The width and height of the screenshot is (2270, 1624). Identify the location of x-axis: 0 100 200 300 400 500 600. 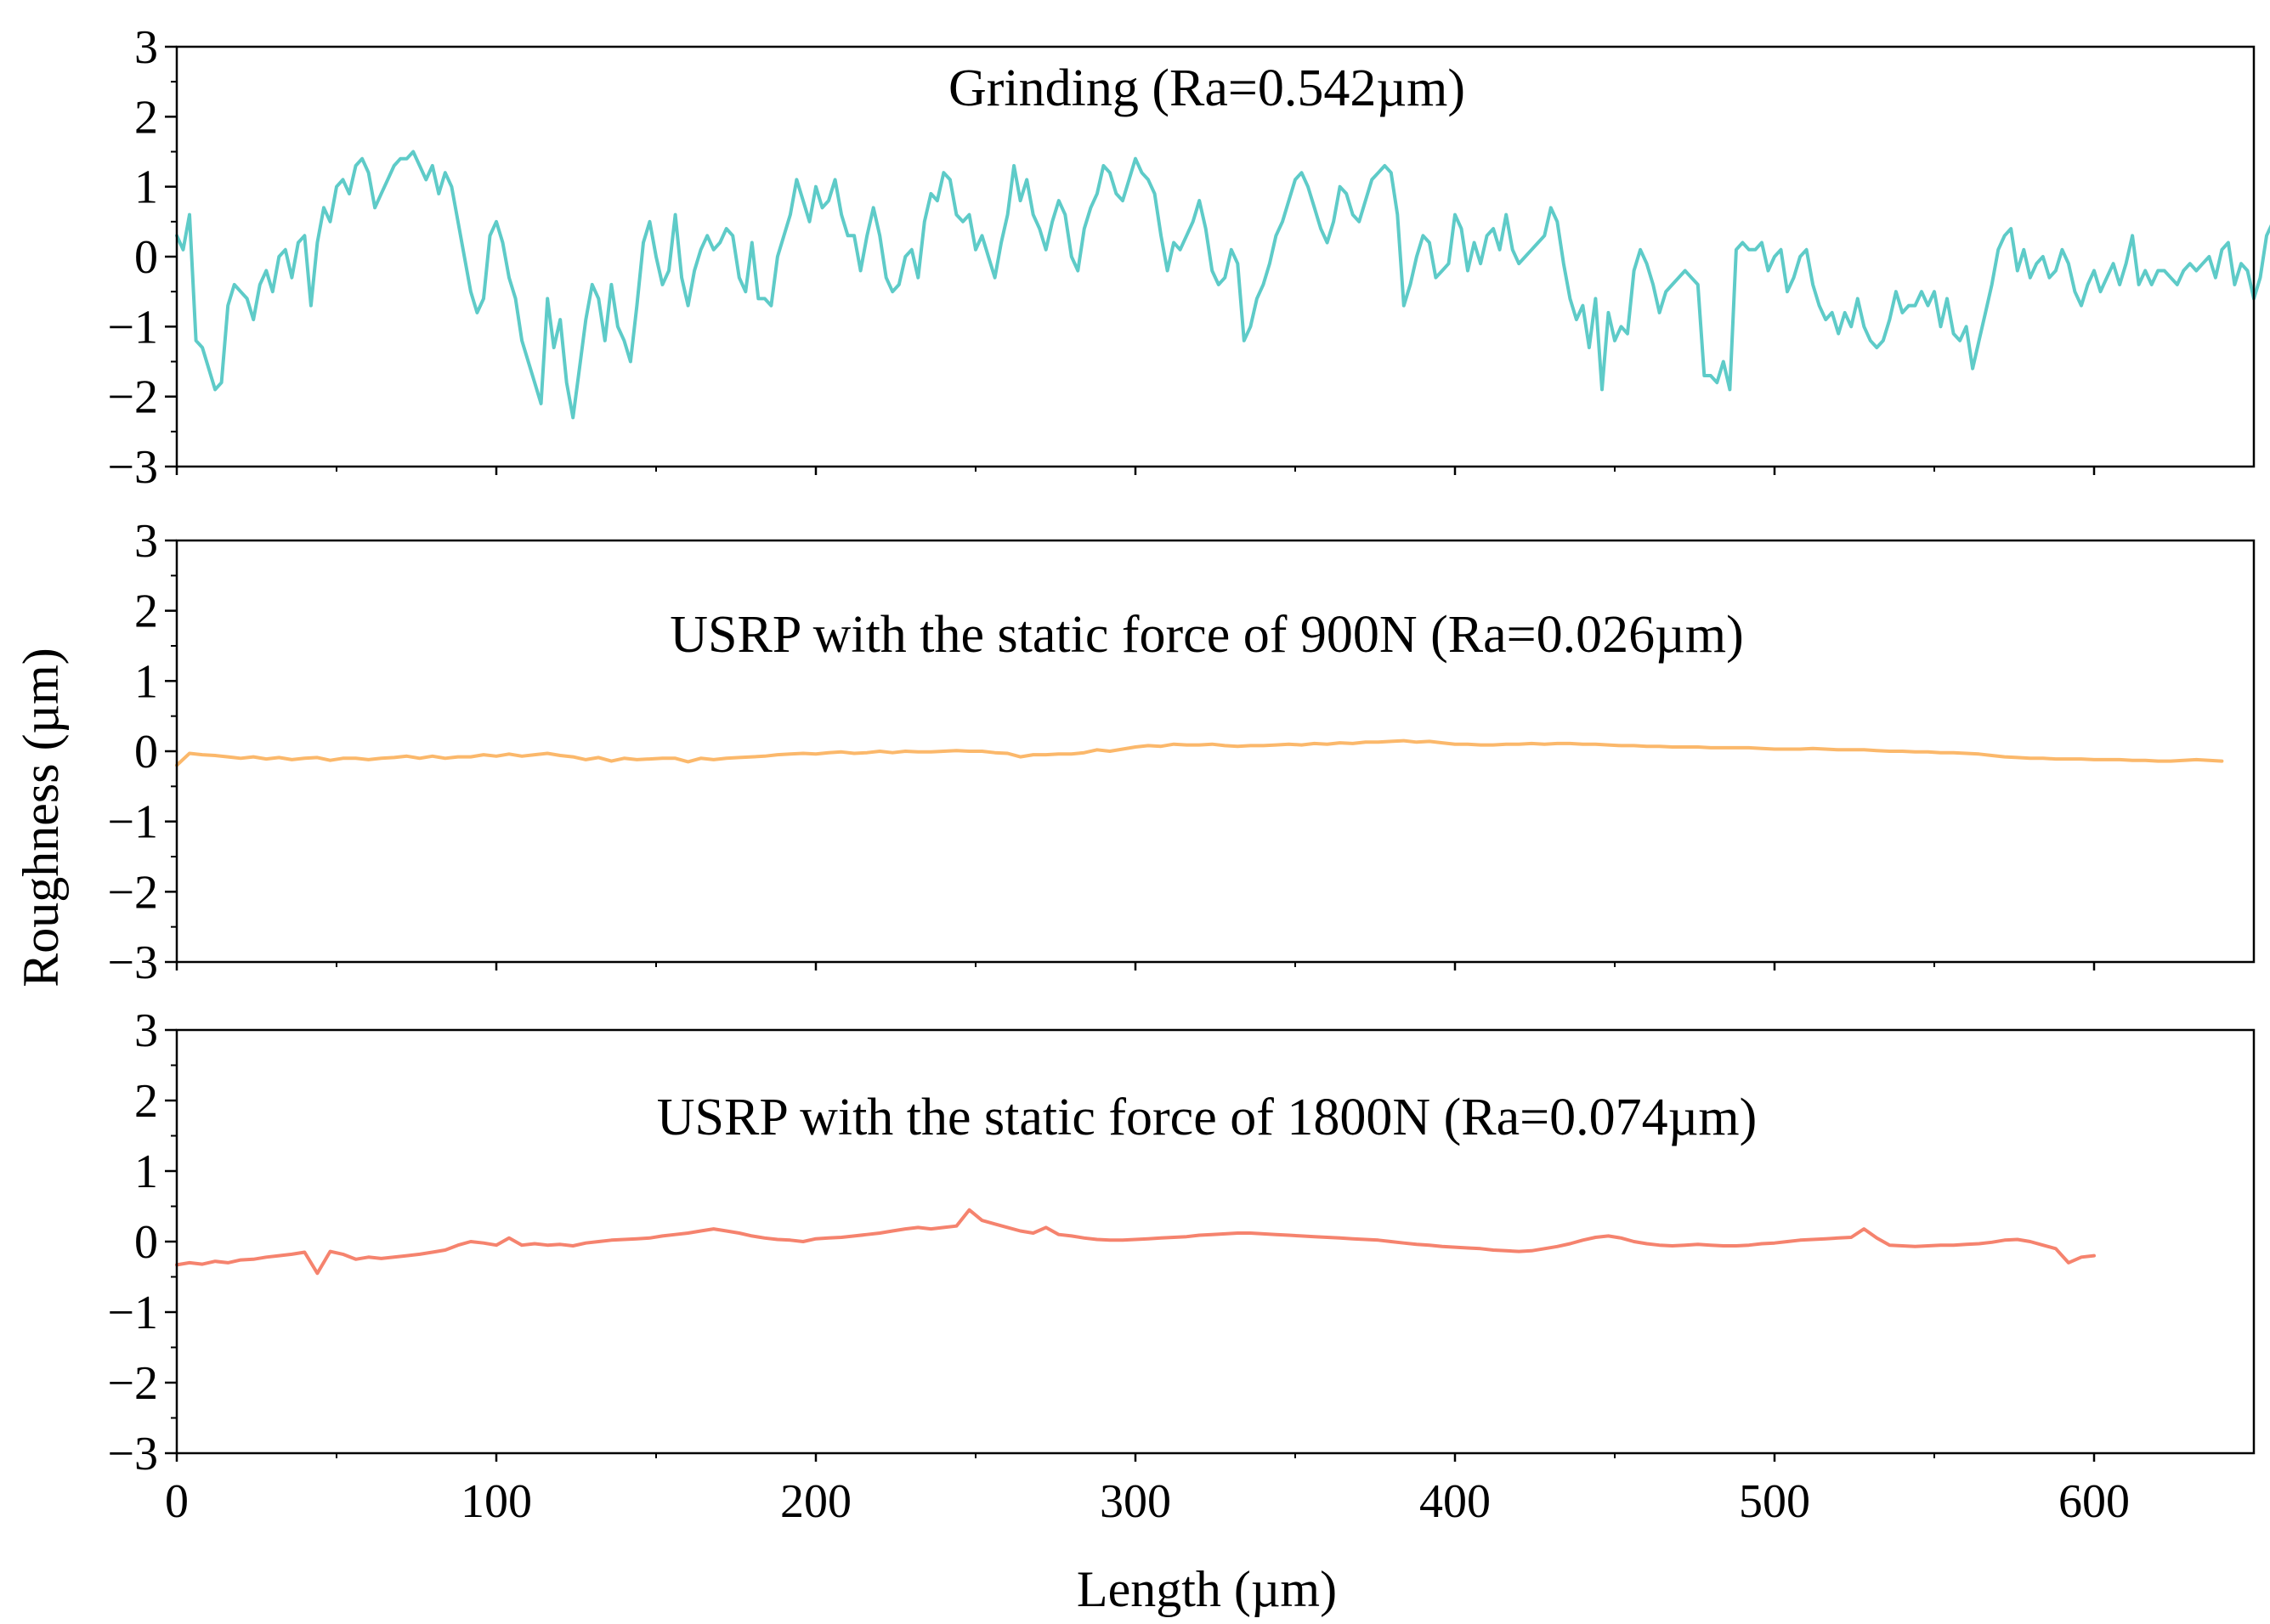
(1147, 1501).